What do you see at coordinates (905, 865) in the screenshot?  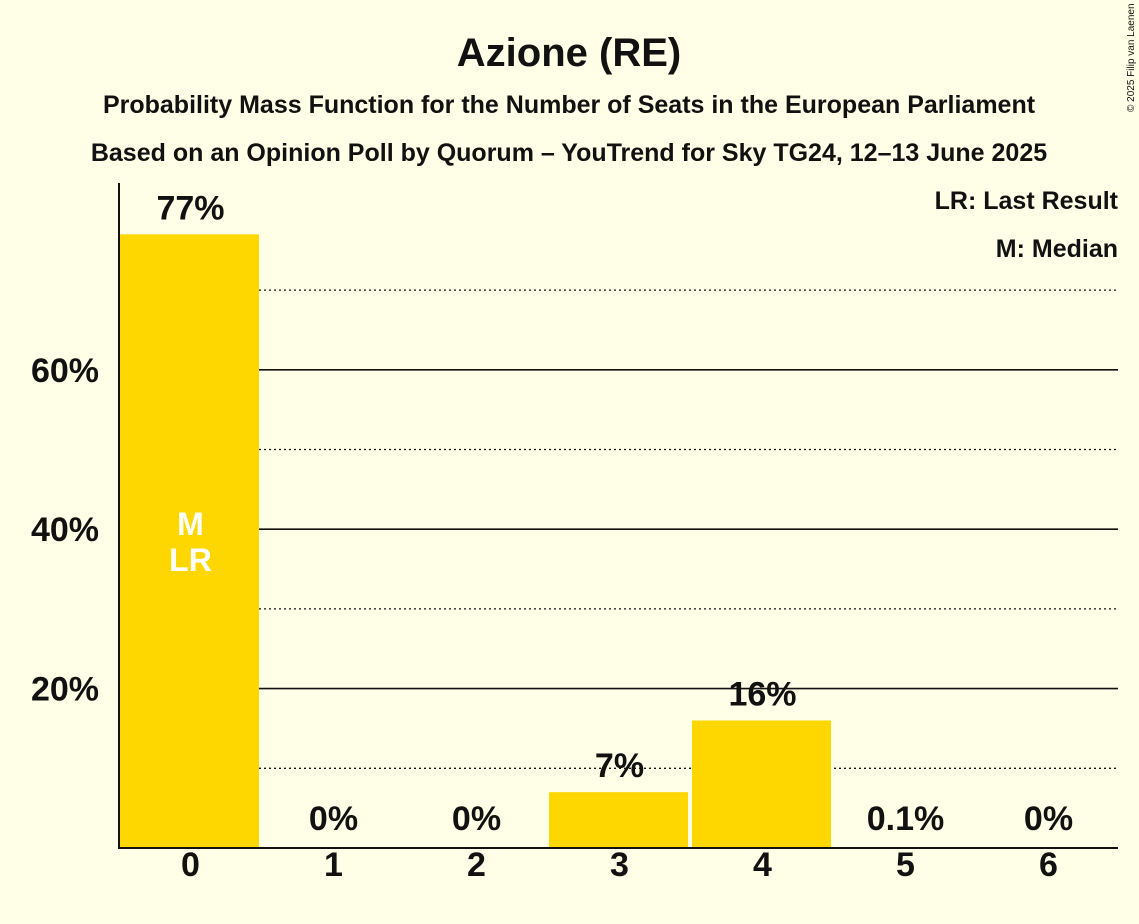 I see `x-tick-label-5: 5` at bounding box center [905, 865].